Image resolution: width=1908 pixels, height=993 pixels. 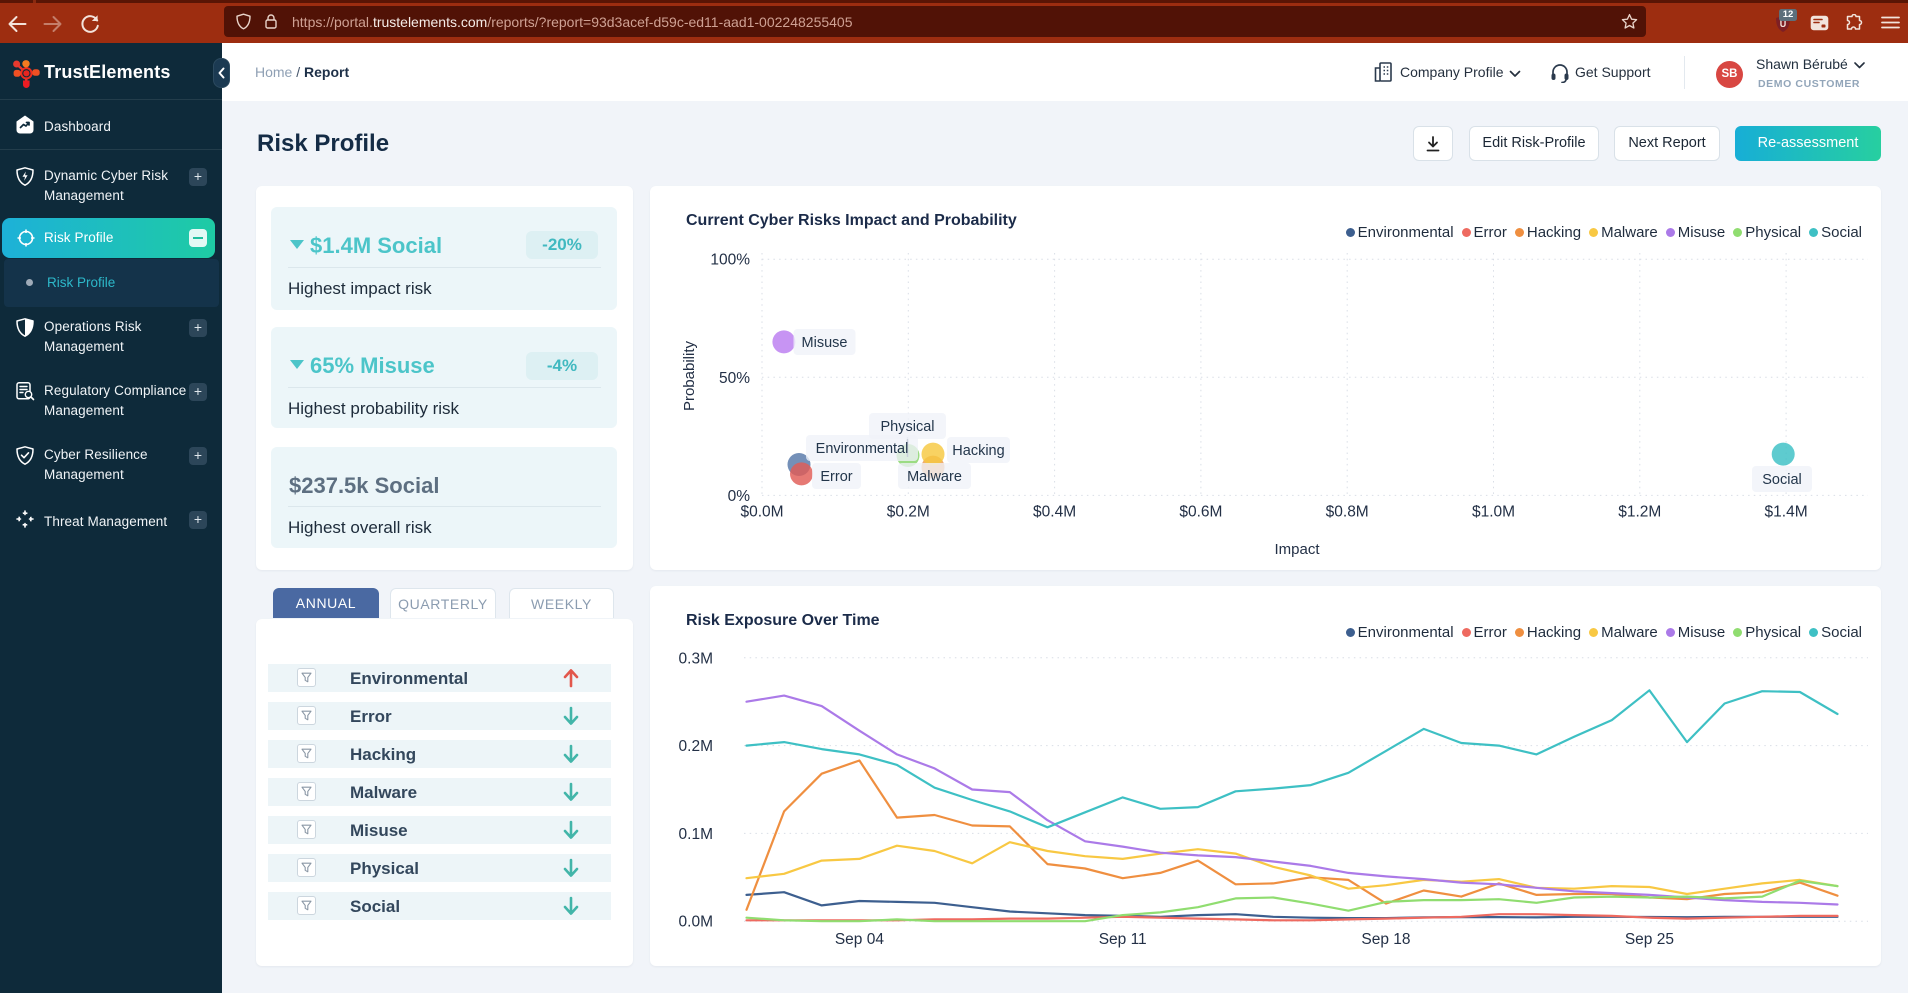 I want to click on svg-text: 50%, so click(x=734, y=378).